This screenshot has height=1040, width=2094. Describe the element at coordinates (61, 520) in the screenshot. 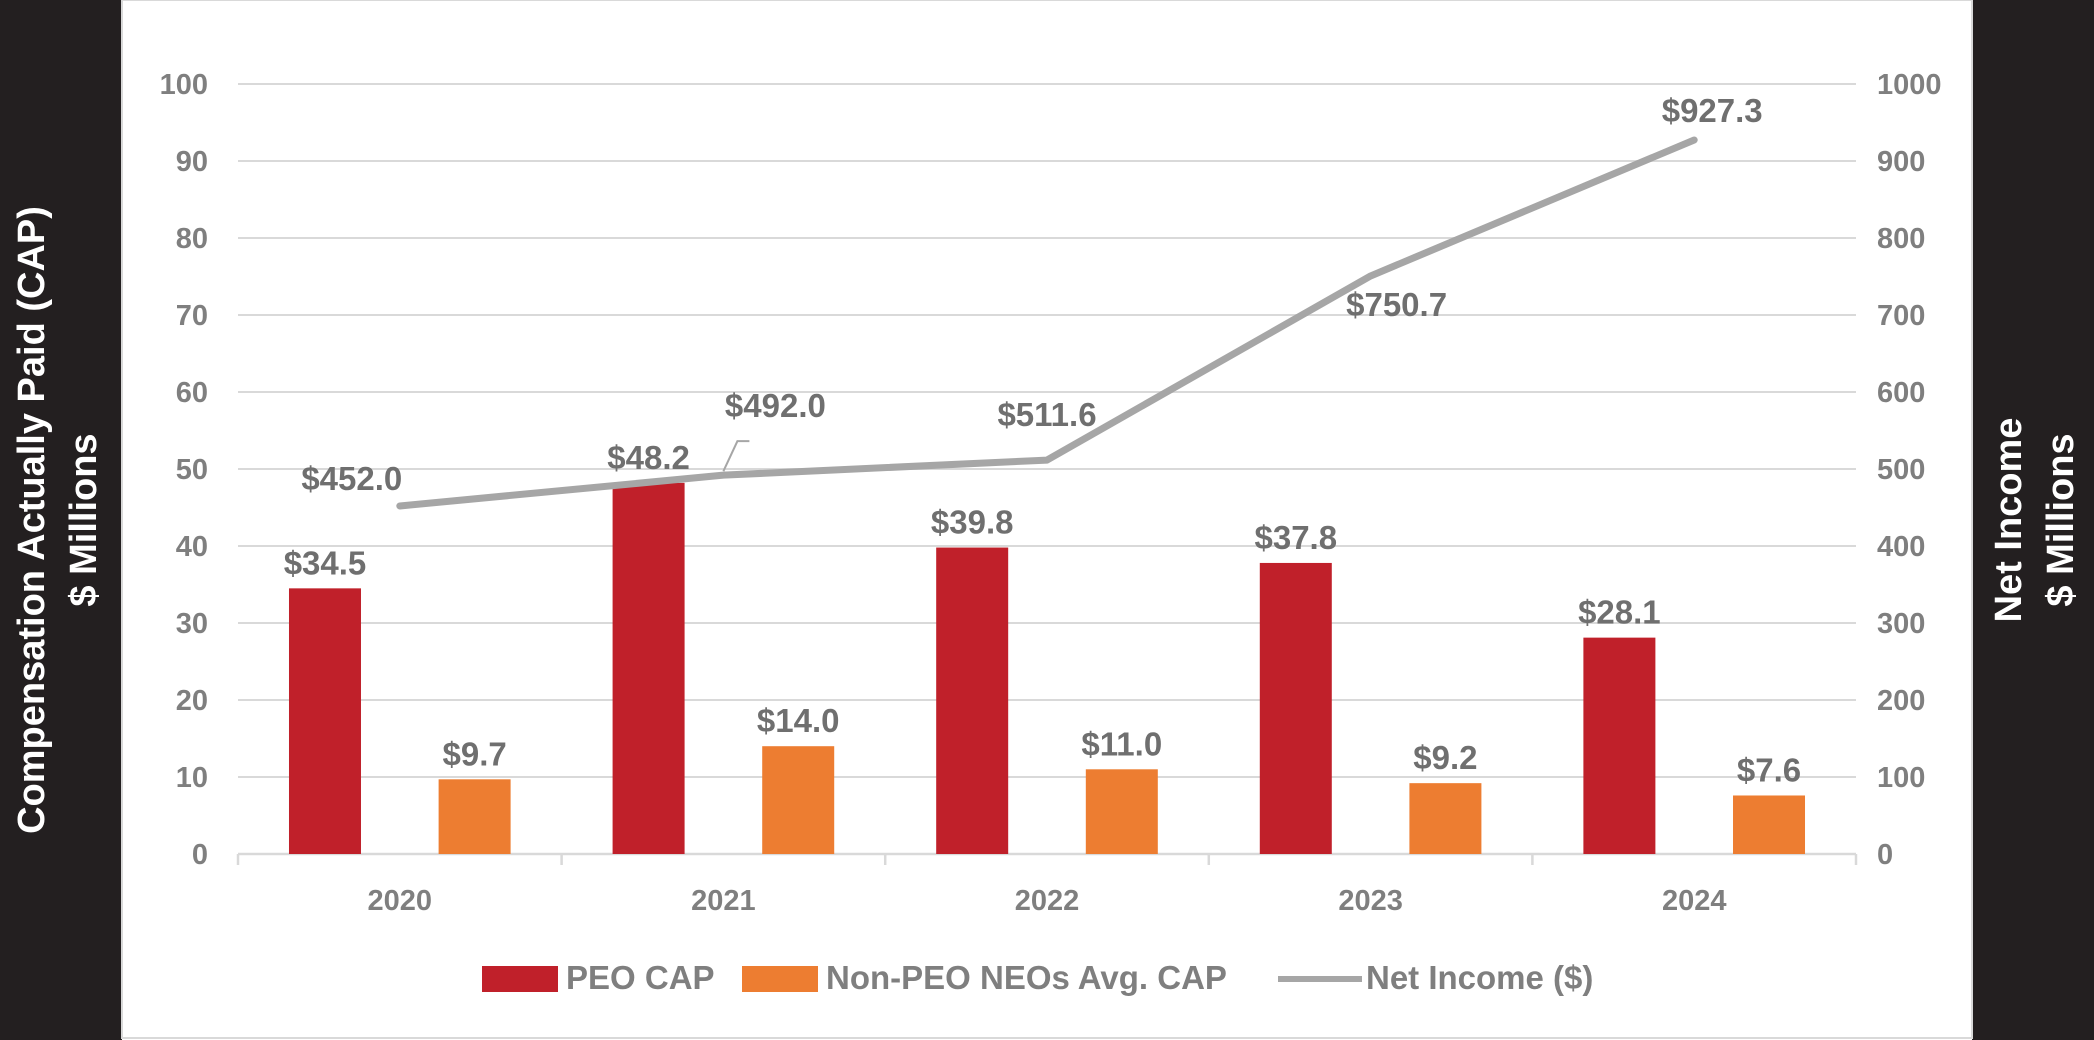

I see `left-side-panel` at that location.